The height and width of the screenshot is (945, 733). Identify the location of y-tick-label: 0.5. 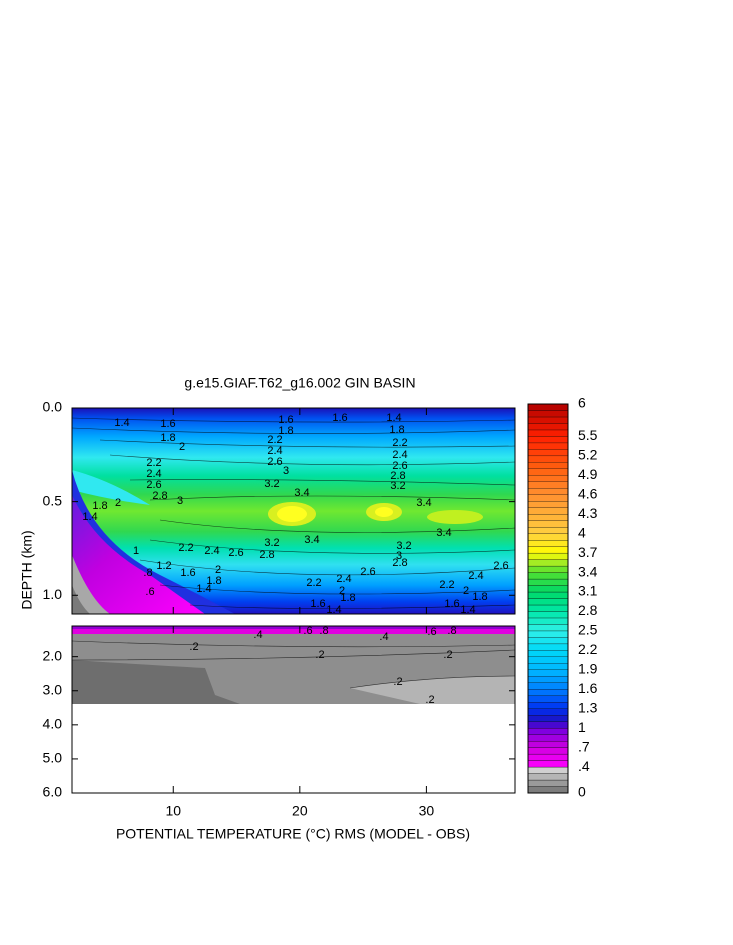
(53, 500).